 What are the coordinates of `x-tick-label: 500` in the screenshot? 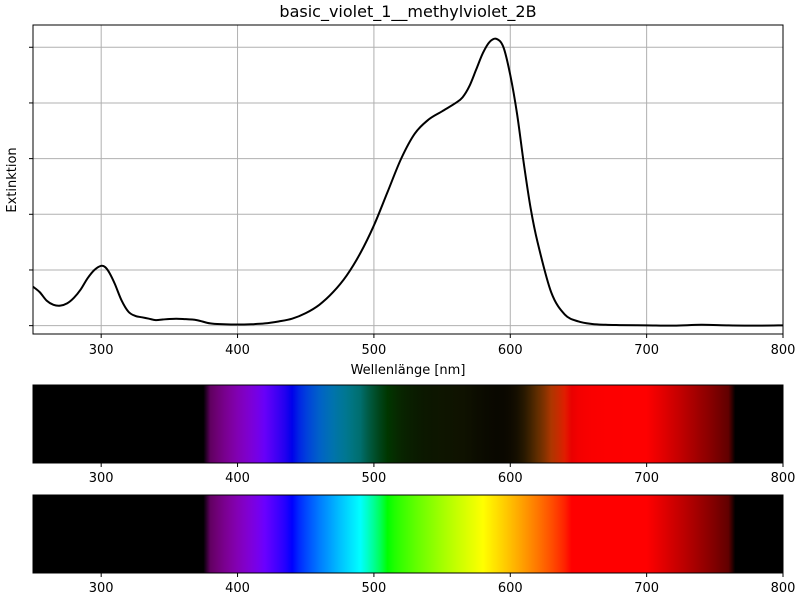 It's located at (373, 350).